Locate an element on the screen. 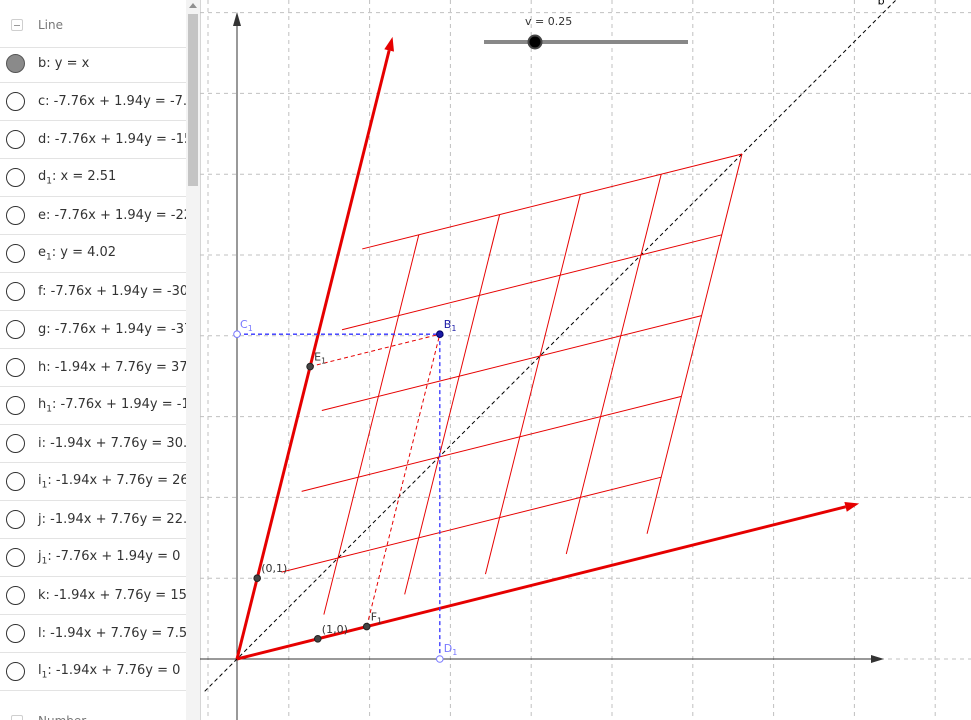 The image size is (971, 720). point-d1 is located at coordinates (440, 659).